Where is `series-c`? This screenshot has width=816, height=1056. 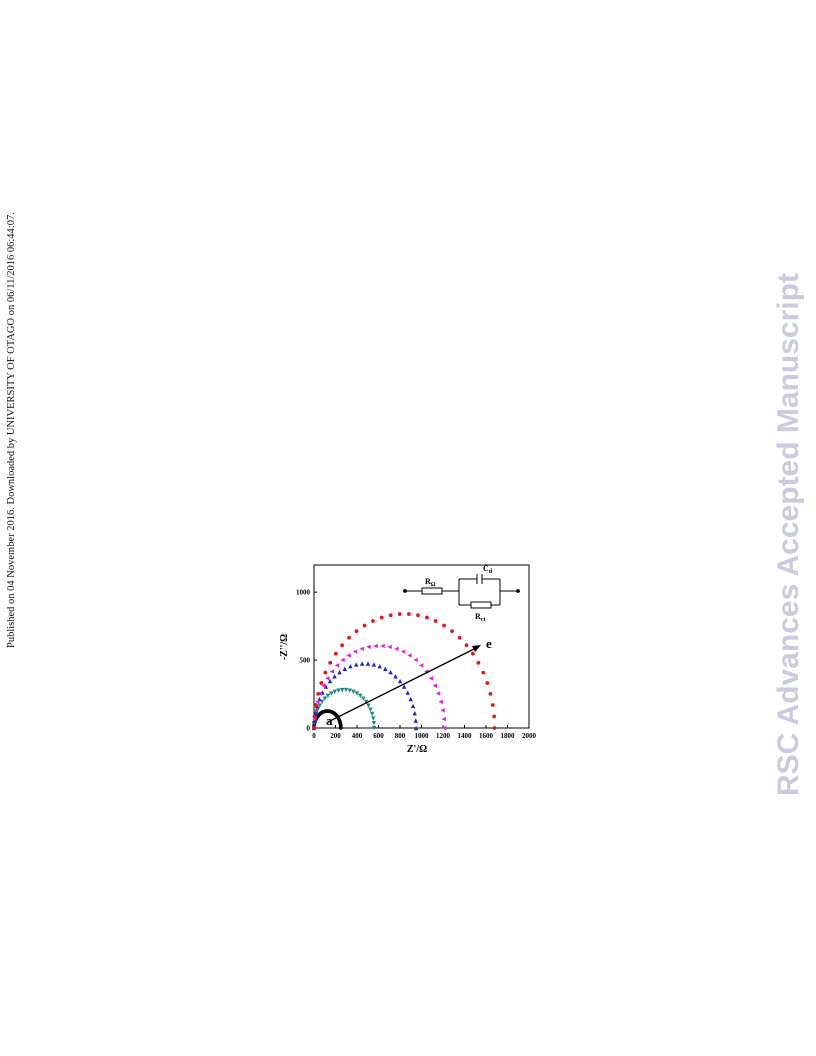 series-c is located at coordinates (365, 696).